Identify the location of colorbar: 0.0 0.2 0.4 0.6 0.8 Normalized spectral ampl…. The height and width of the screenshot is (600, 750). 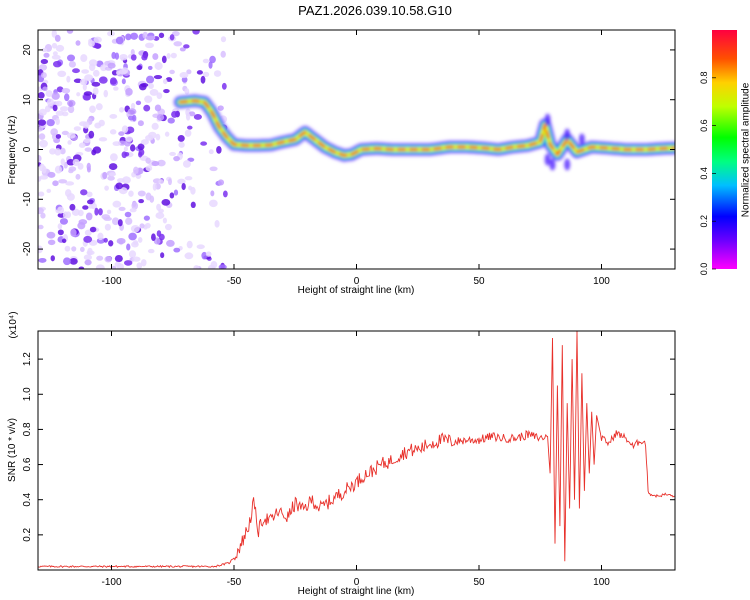
(724, 152).